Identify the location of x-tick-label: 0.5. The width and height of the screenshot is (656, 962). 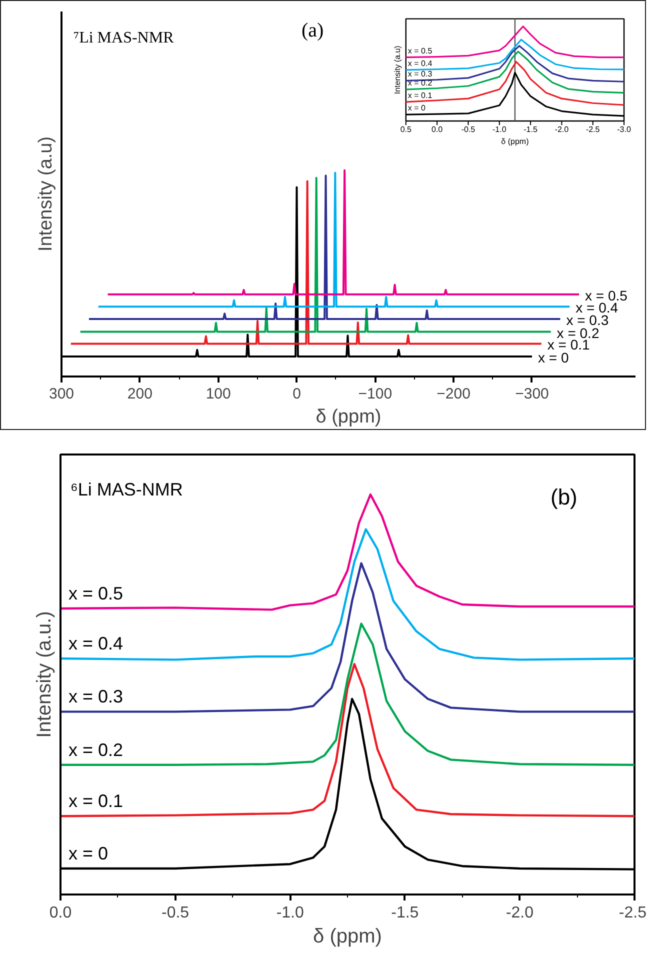
(406, 129).